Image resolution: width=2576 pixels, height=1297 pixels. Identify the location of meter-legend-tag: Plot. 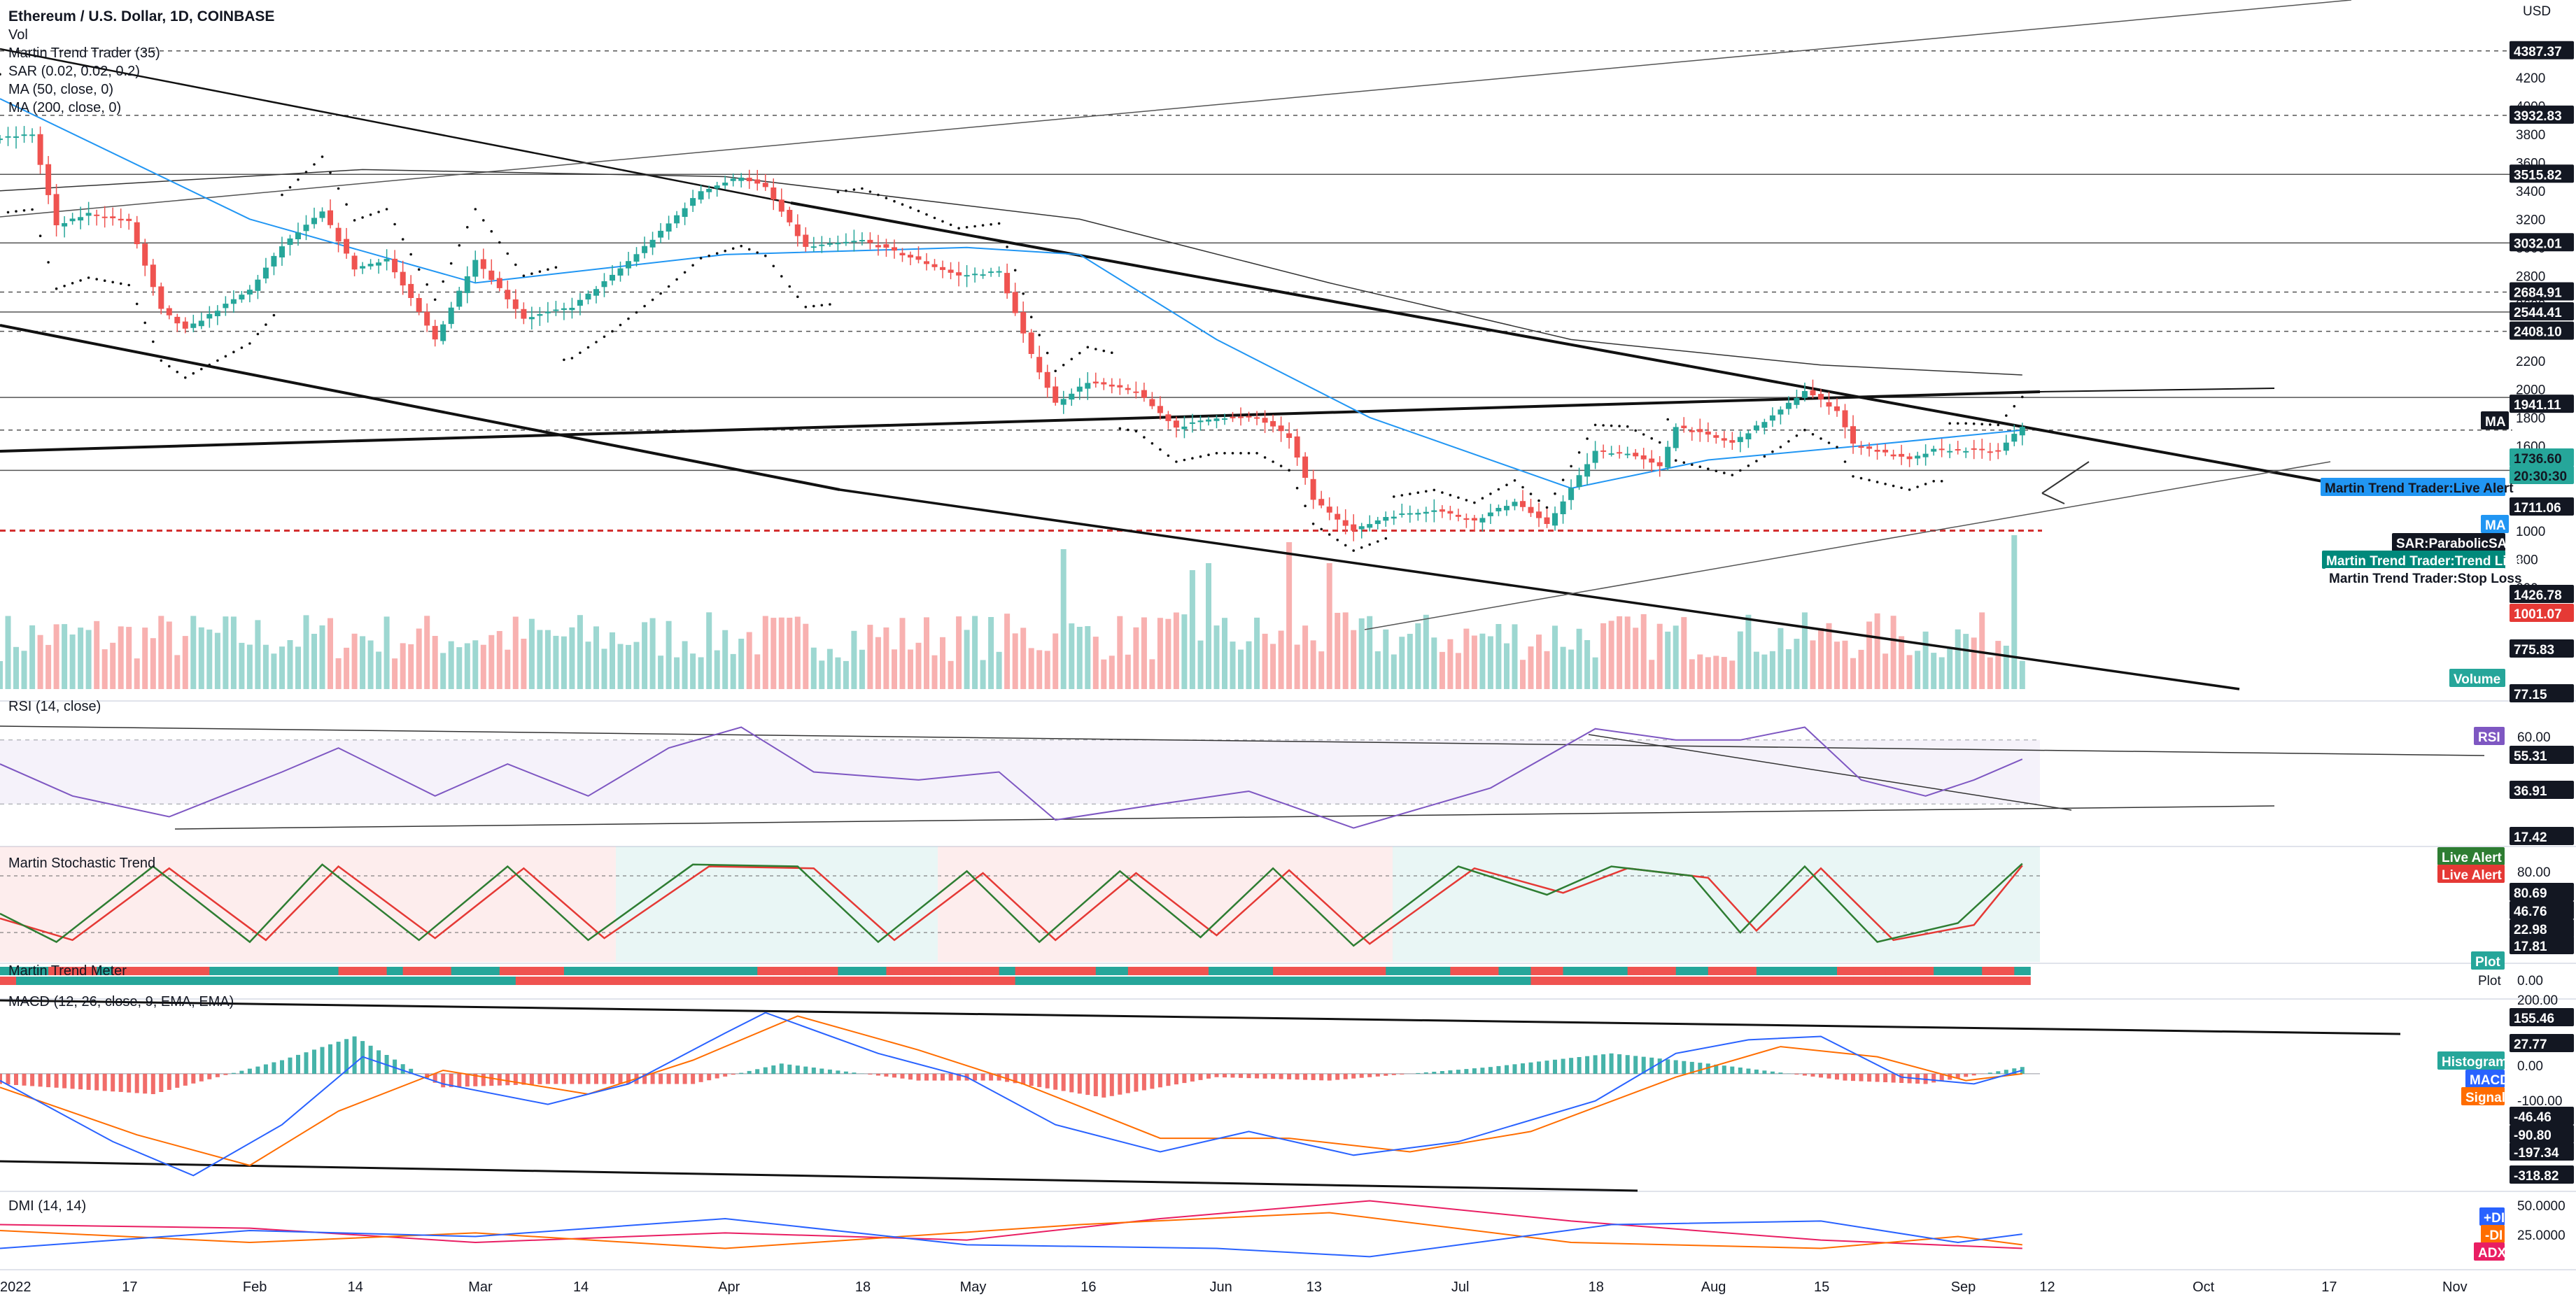
(2488, 963).